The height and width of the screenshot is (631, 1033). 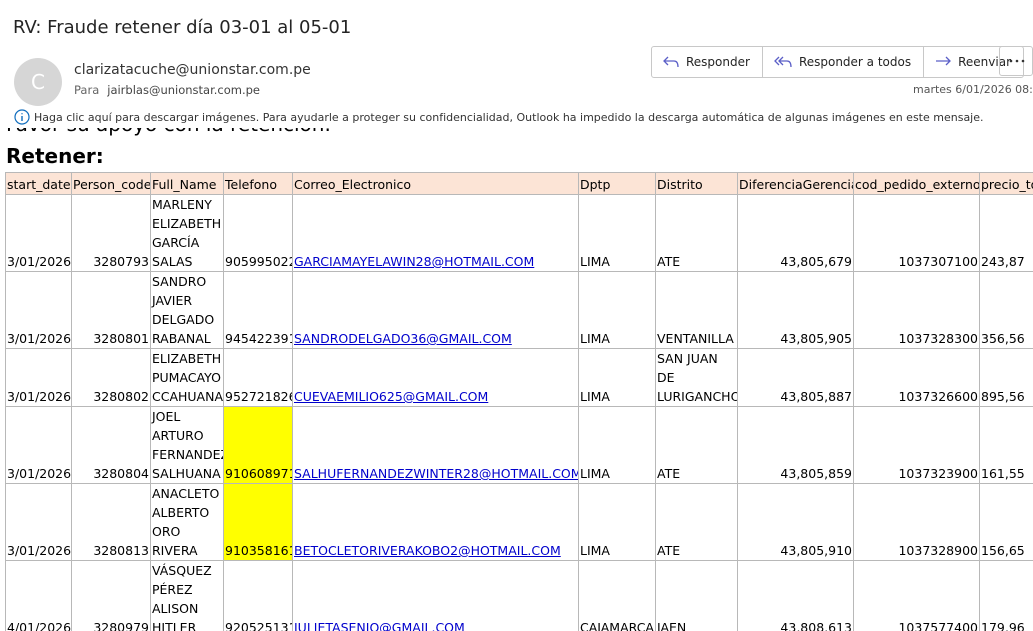 I want to click on table-cell: 161,55, so click(x=1006, y=445).